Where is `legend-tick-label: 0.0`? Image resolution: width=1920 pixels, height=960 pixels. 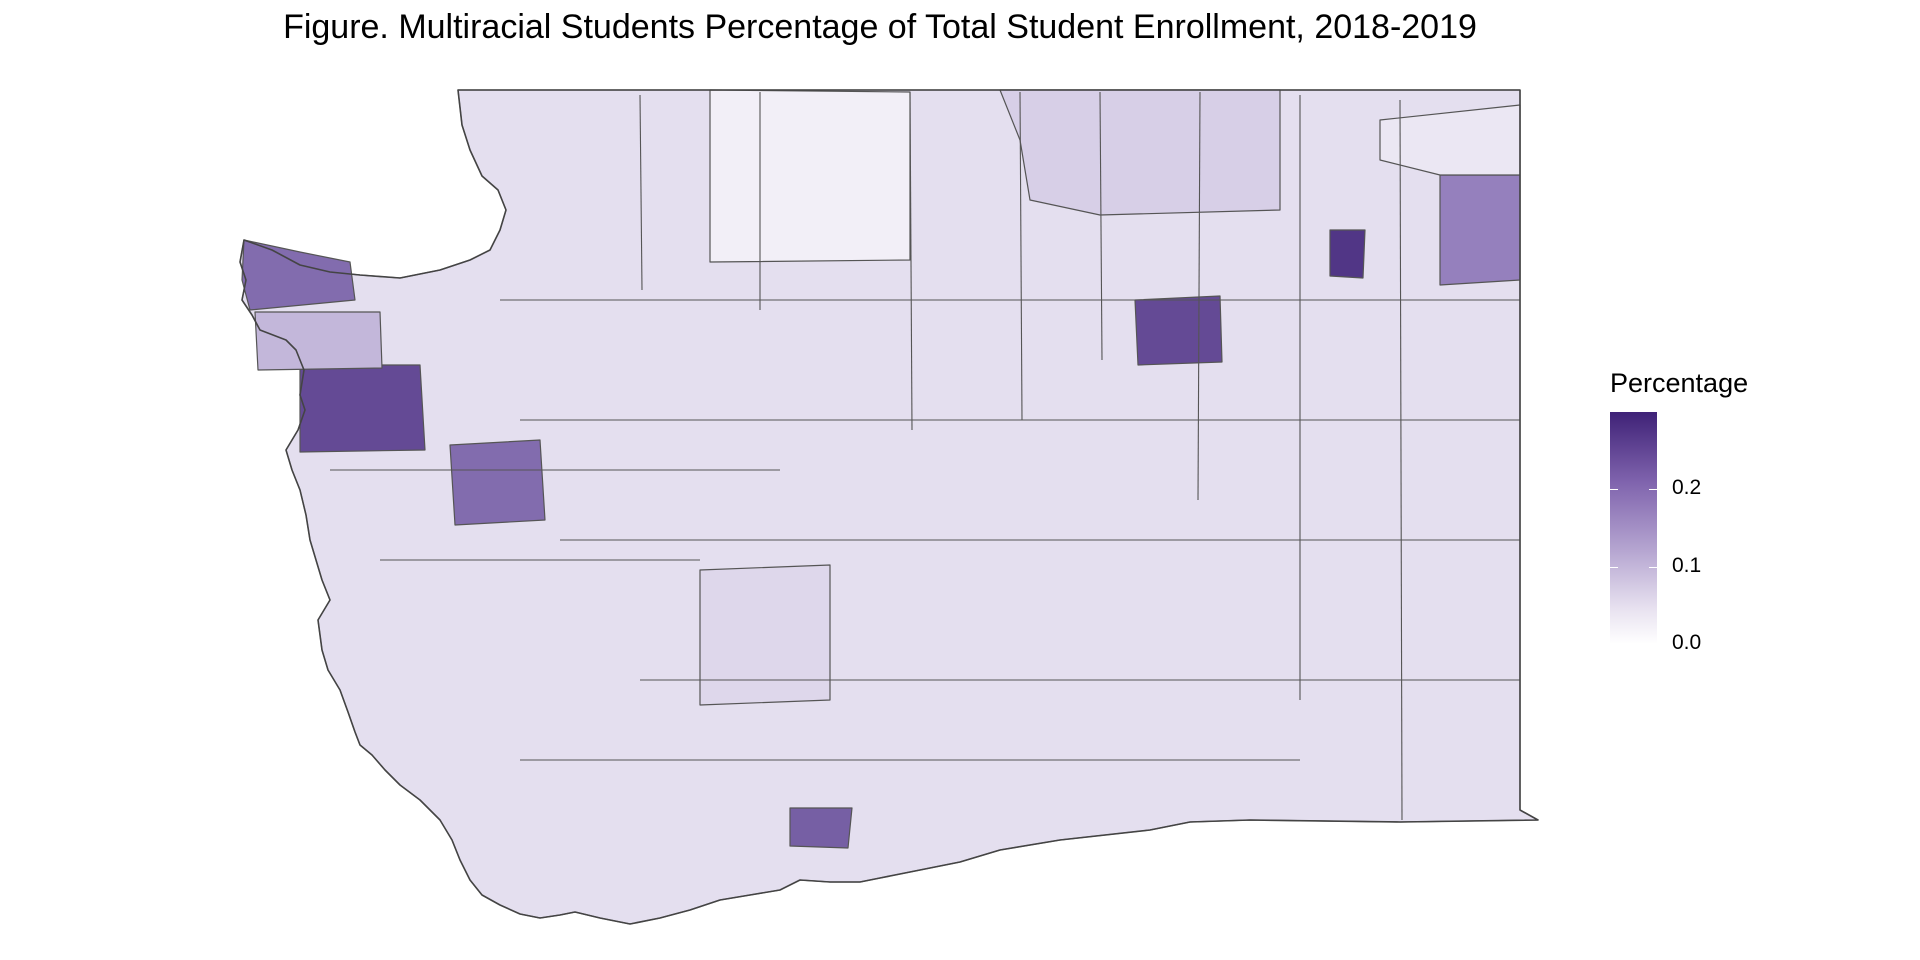 legend-tick-label: 0.0 is located at coordinates (1687, 642).